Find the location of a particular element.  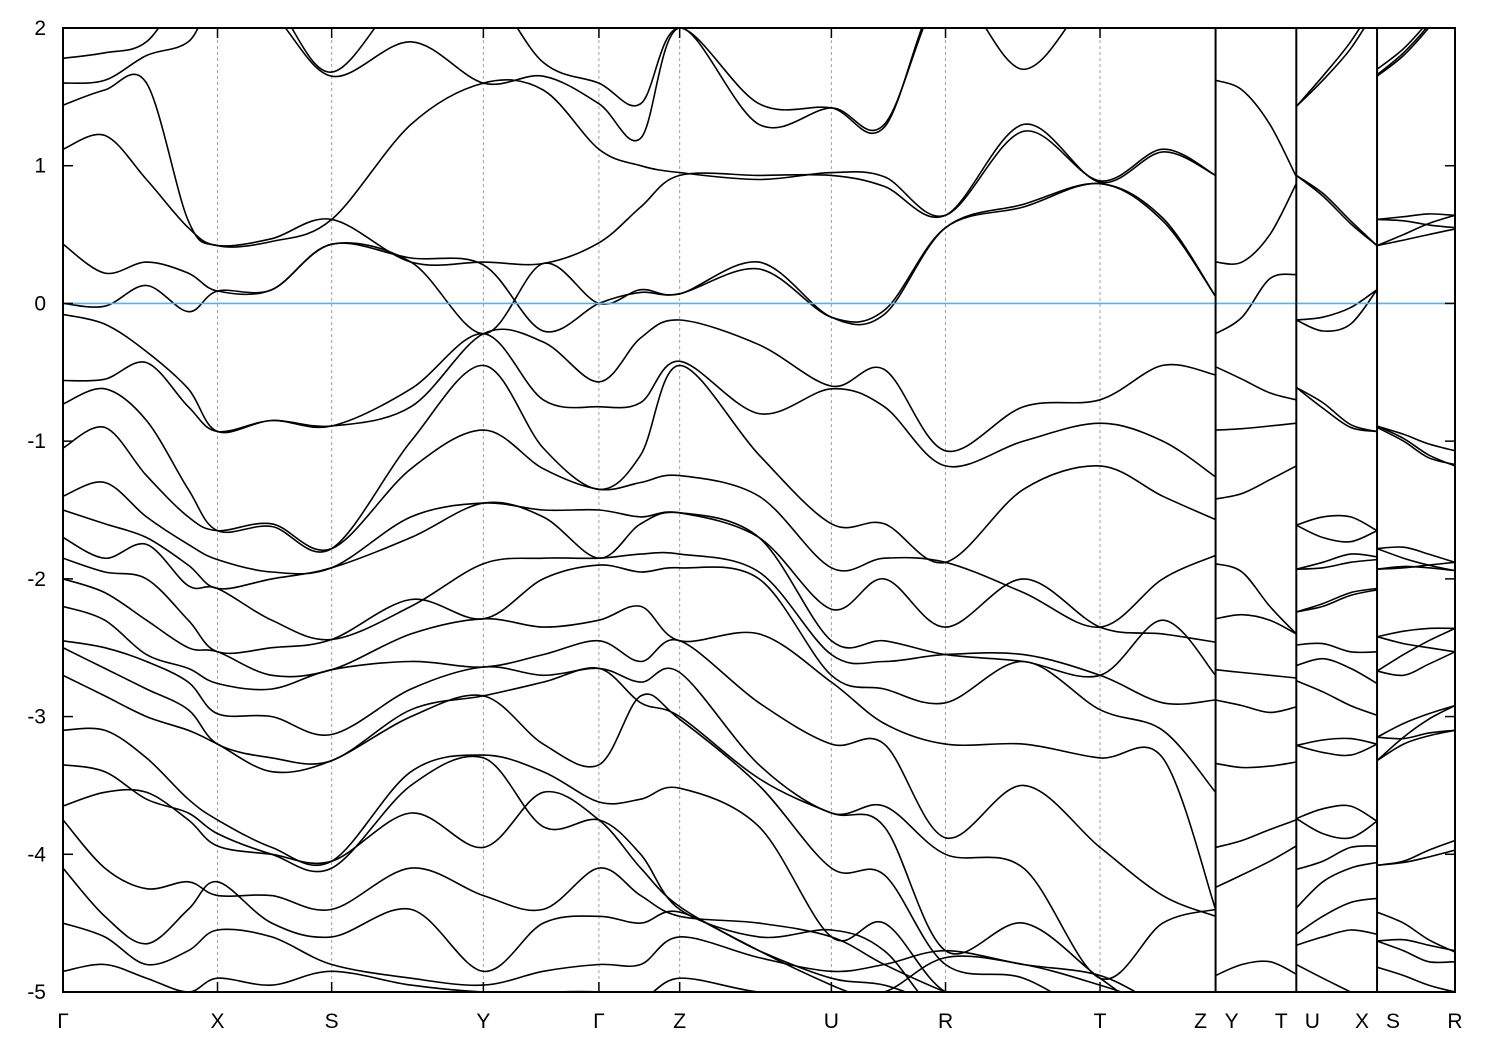

x-tick-label: Z is located at coordinates (1200, 1021).